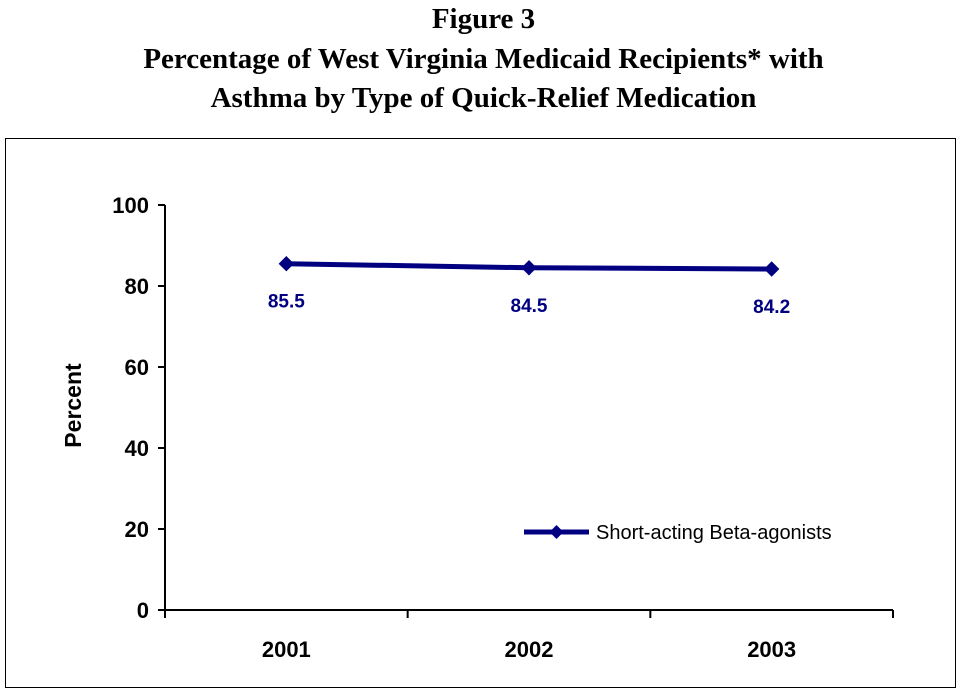 This screenshot has width=967, height=696. Describe the element at coordinates (771, 649) in the screenshot. I see `x-tick-label: 2003` at that location.